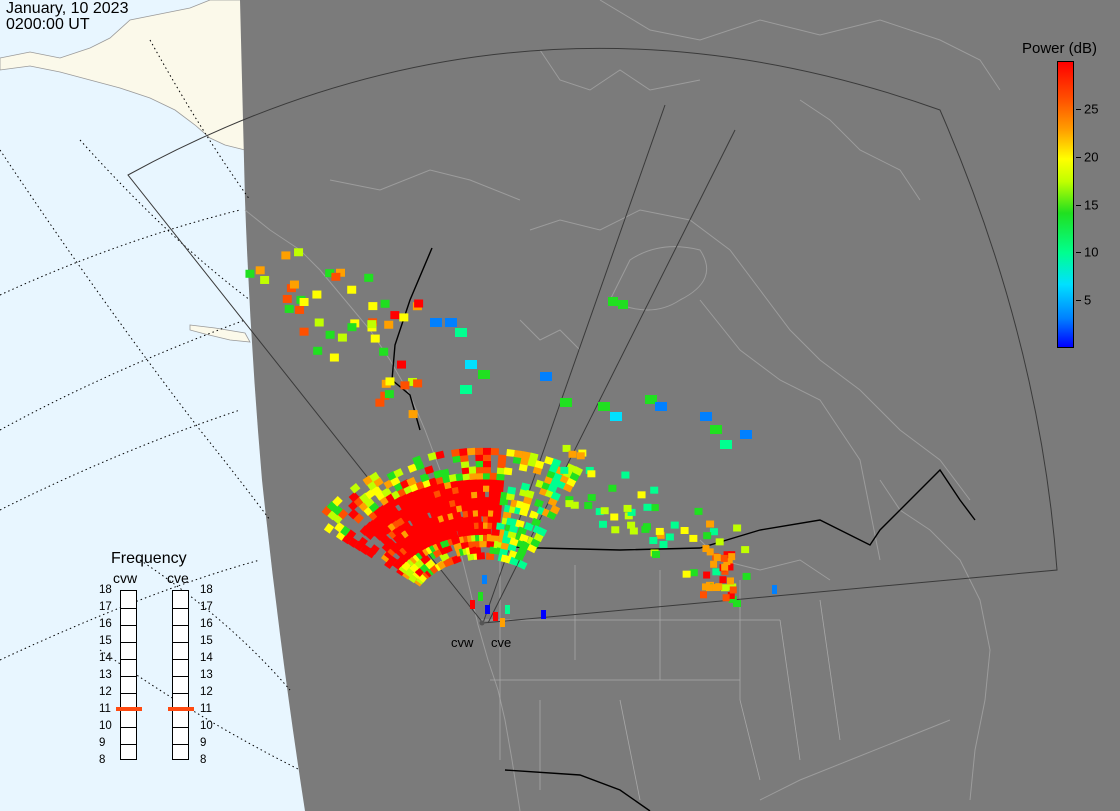 Image resolution: width=1120 pixels, height=811 pixels. Describe the element at coordinates (67, 8) in the screenshot. I see `date-label: January, 10 2023` at that location.